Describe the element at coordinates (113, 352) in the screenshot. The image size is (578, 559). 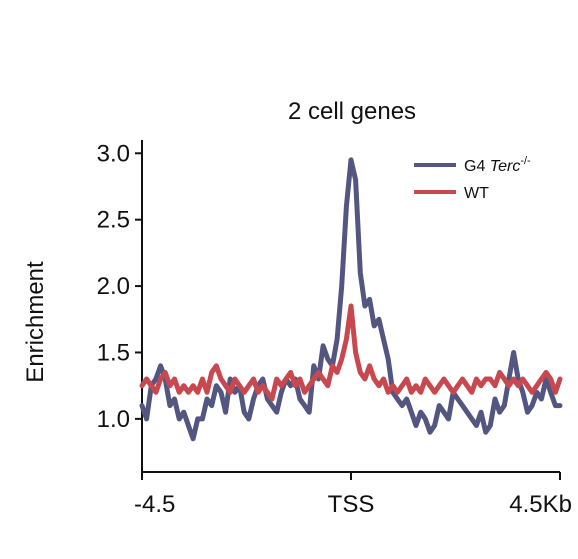
I see `y-tick-label: 1.5` at that location.